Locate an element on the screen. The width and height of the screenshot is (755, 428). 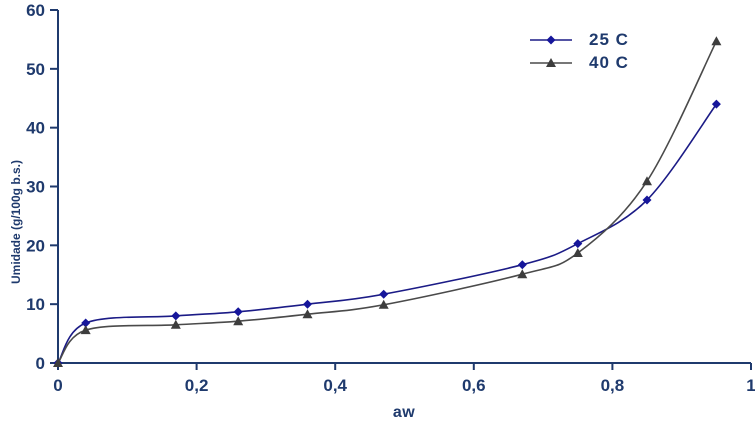
x-tick-label: 1 is located at coordinates (750, 385).